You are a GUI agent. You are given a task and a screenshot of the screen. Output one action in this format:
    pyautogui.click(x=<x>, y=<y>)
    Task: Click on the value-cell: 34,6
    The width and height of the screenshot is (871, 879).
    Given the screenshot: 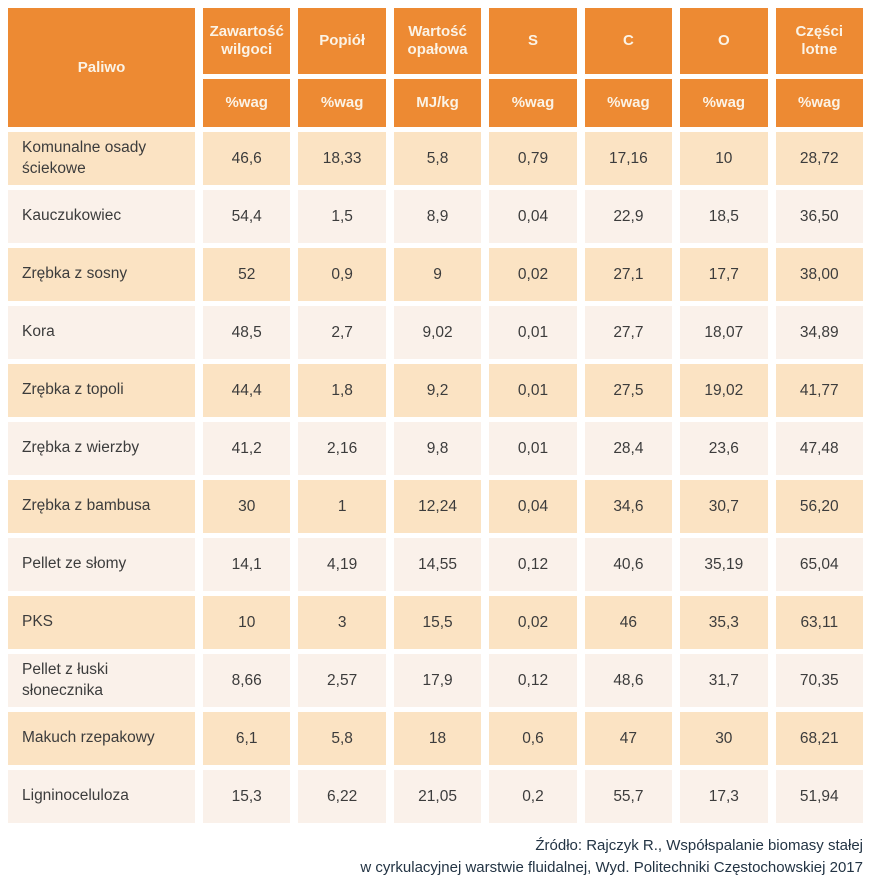 What is the action you would take?
    pyautogui.click(x=628, y=506)
    